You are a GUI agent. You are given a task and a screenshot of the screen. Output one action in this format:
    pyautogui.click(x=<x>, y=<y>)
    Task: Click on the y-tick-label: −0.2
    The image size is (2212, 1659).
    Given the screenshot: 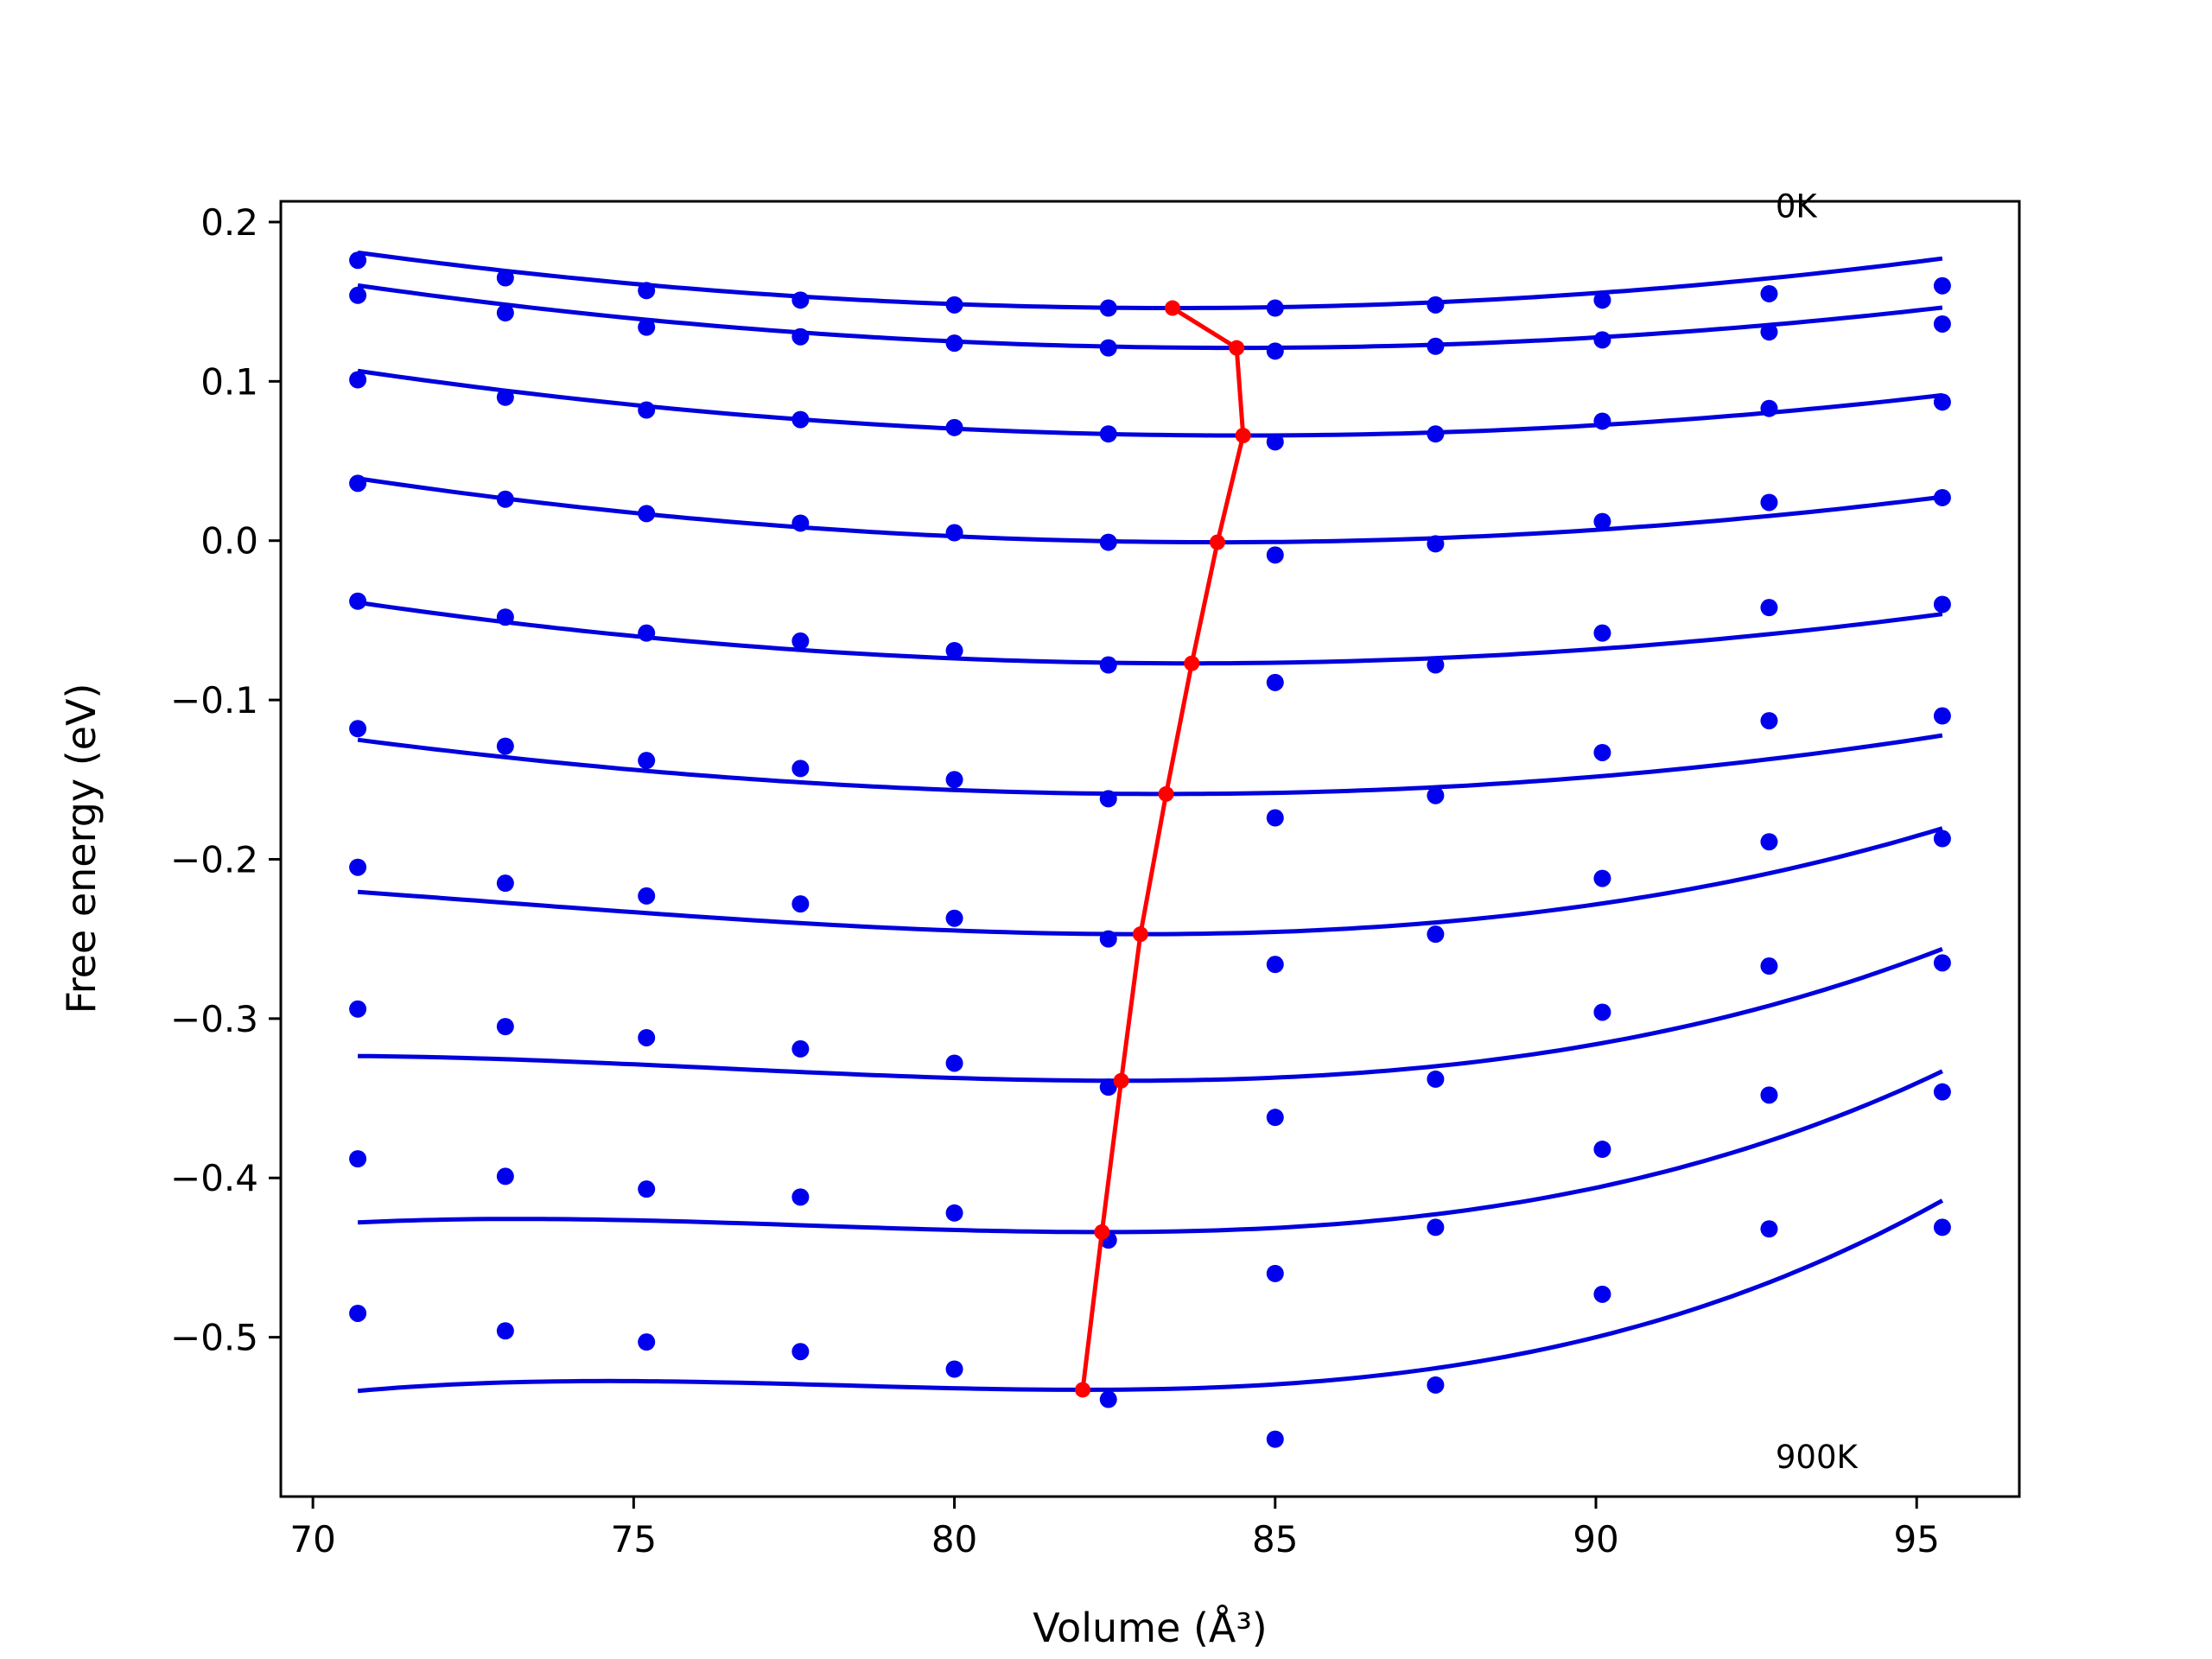 What is the action you would take?
    pyautogui.click(x=214, y=859)
    